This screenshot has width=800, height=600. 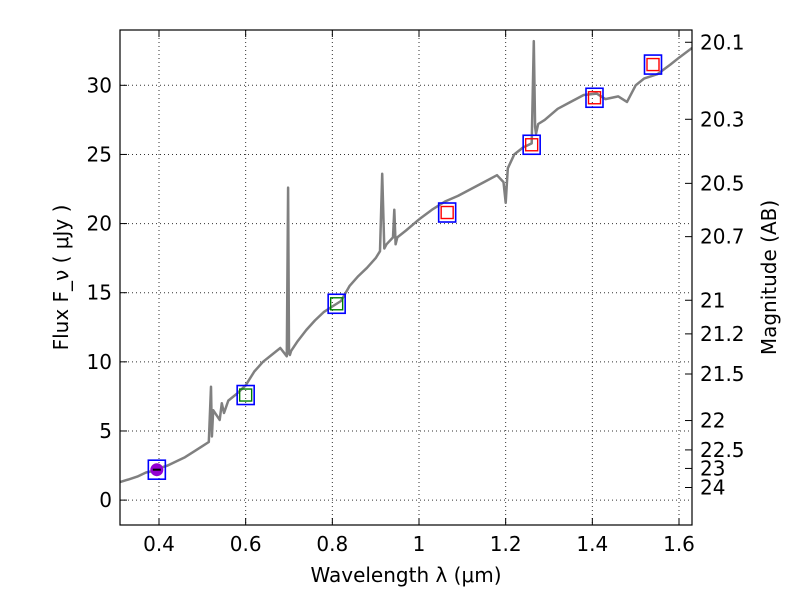 What do you see at coordinates (246, 544) in the screenshot?
I see `x-tick-label: 0.6` at bounding box center [246, 544].